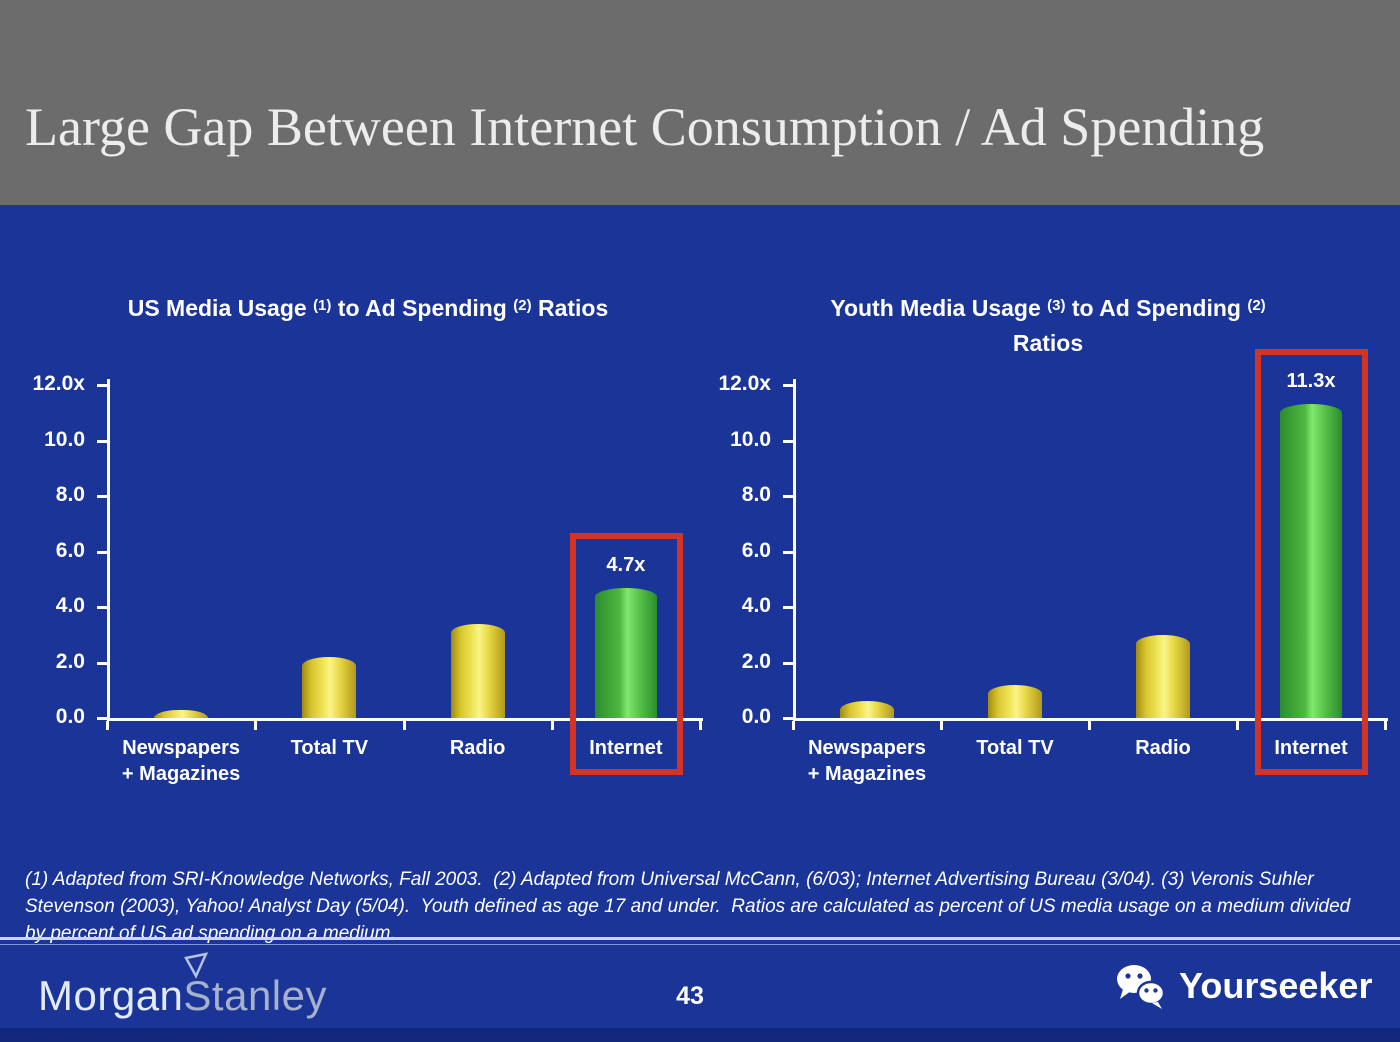 The height and width of the screenshot is (1042, 1400). I want to click on chart-2-bar-total-tv, so click(1015, 701).